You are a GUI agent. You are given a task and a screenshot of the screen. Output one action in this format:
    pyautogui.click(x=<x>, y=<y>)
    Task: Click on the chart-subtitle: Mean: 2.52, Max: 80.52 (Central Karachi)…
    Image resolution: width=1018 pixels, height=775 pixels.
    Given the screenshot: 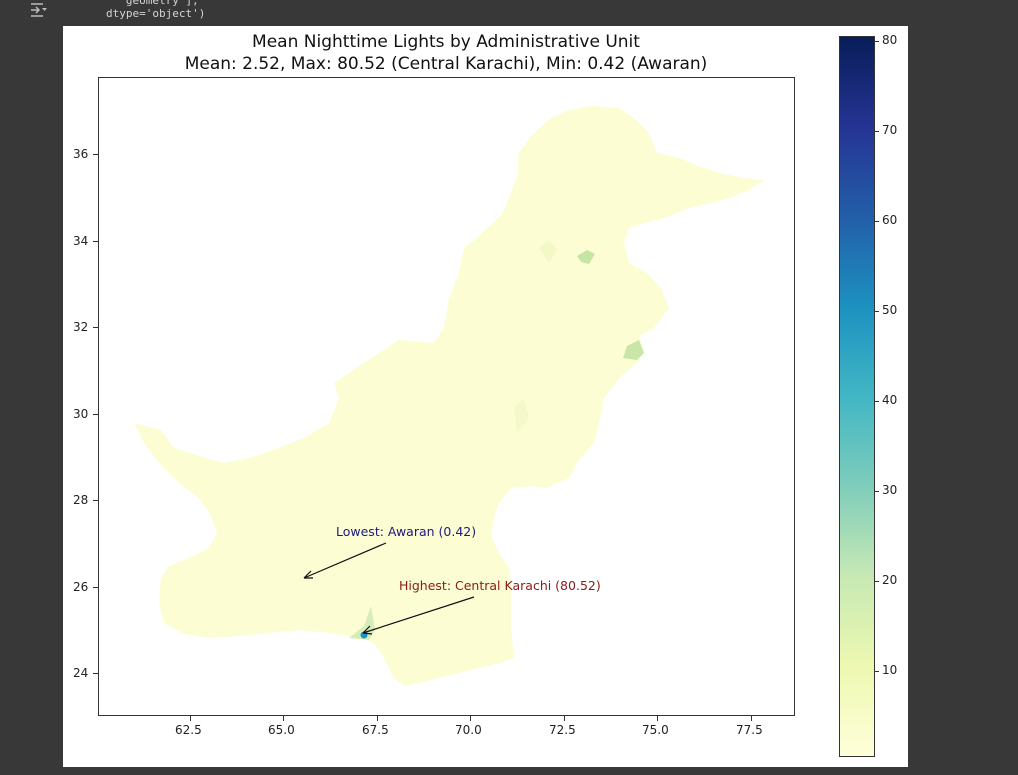 What is the action you would take?
    pyautogui.click(x=446, y=64)
    